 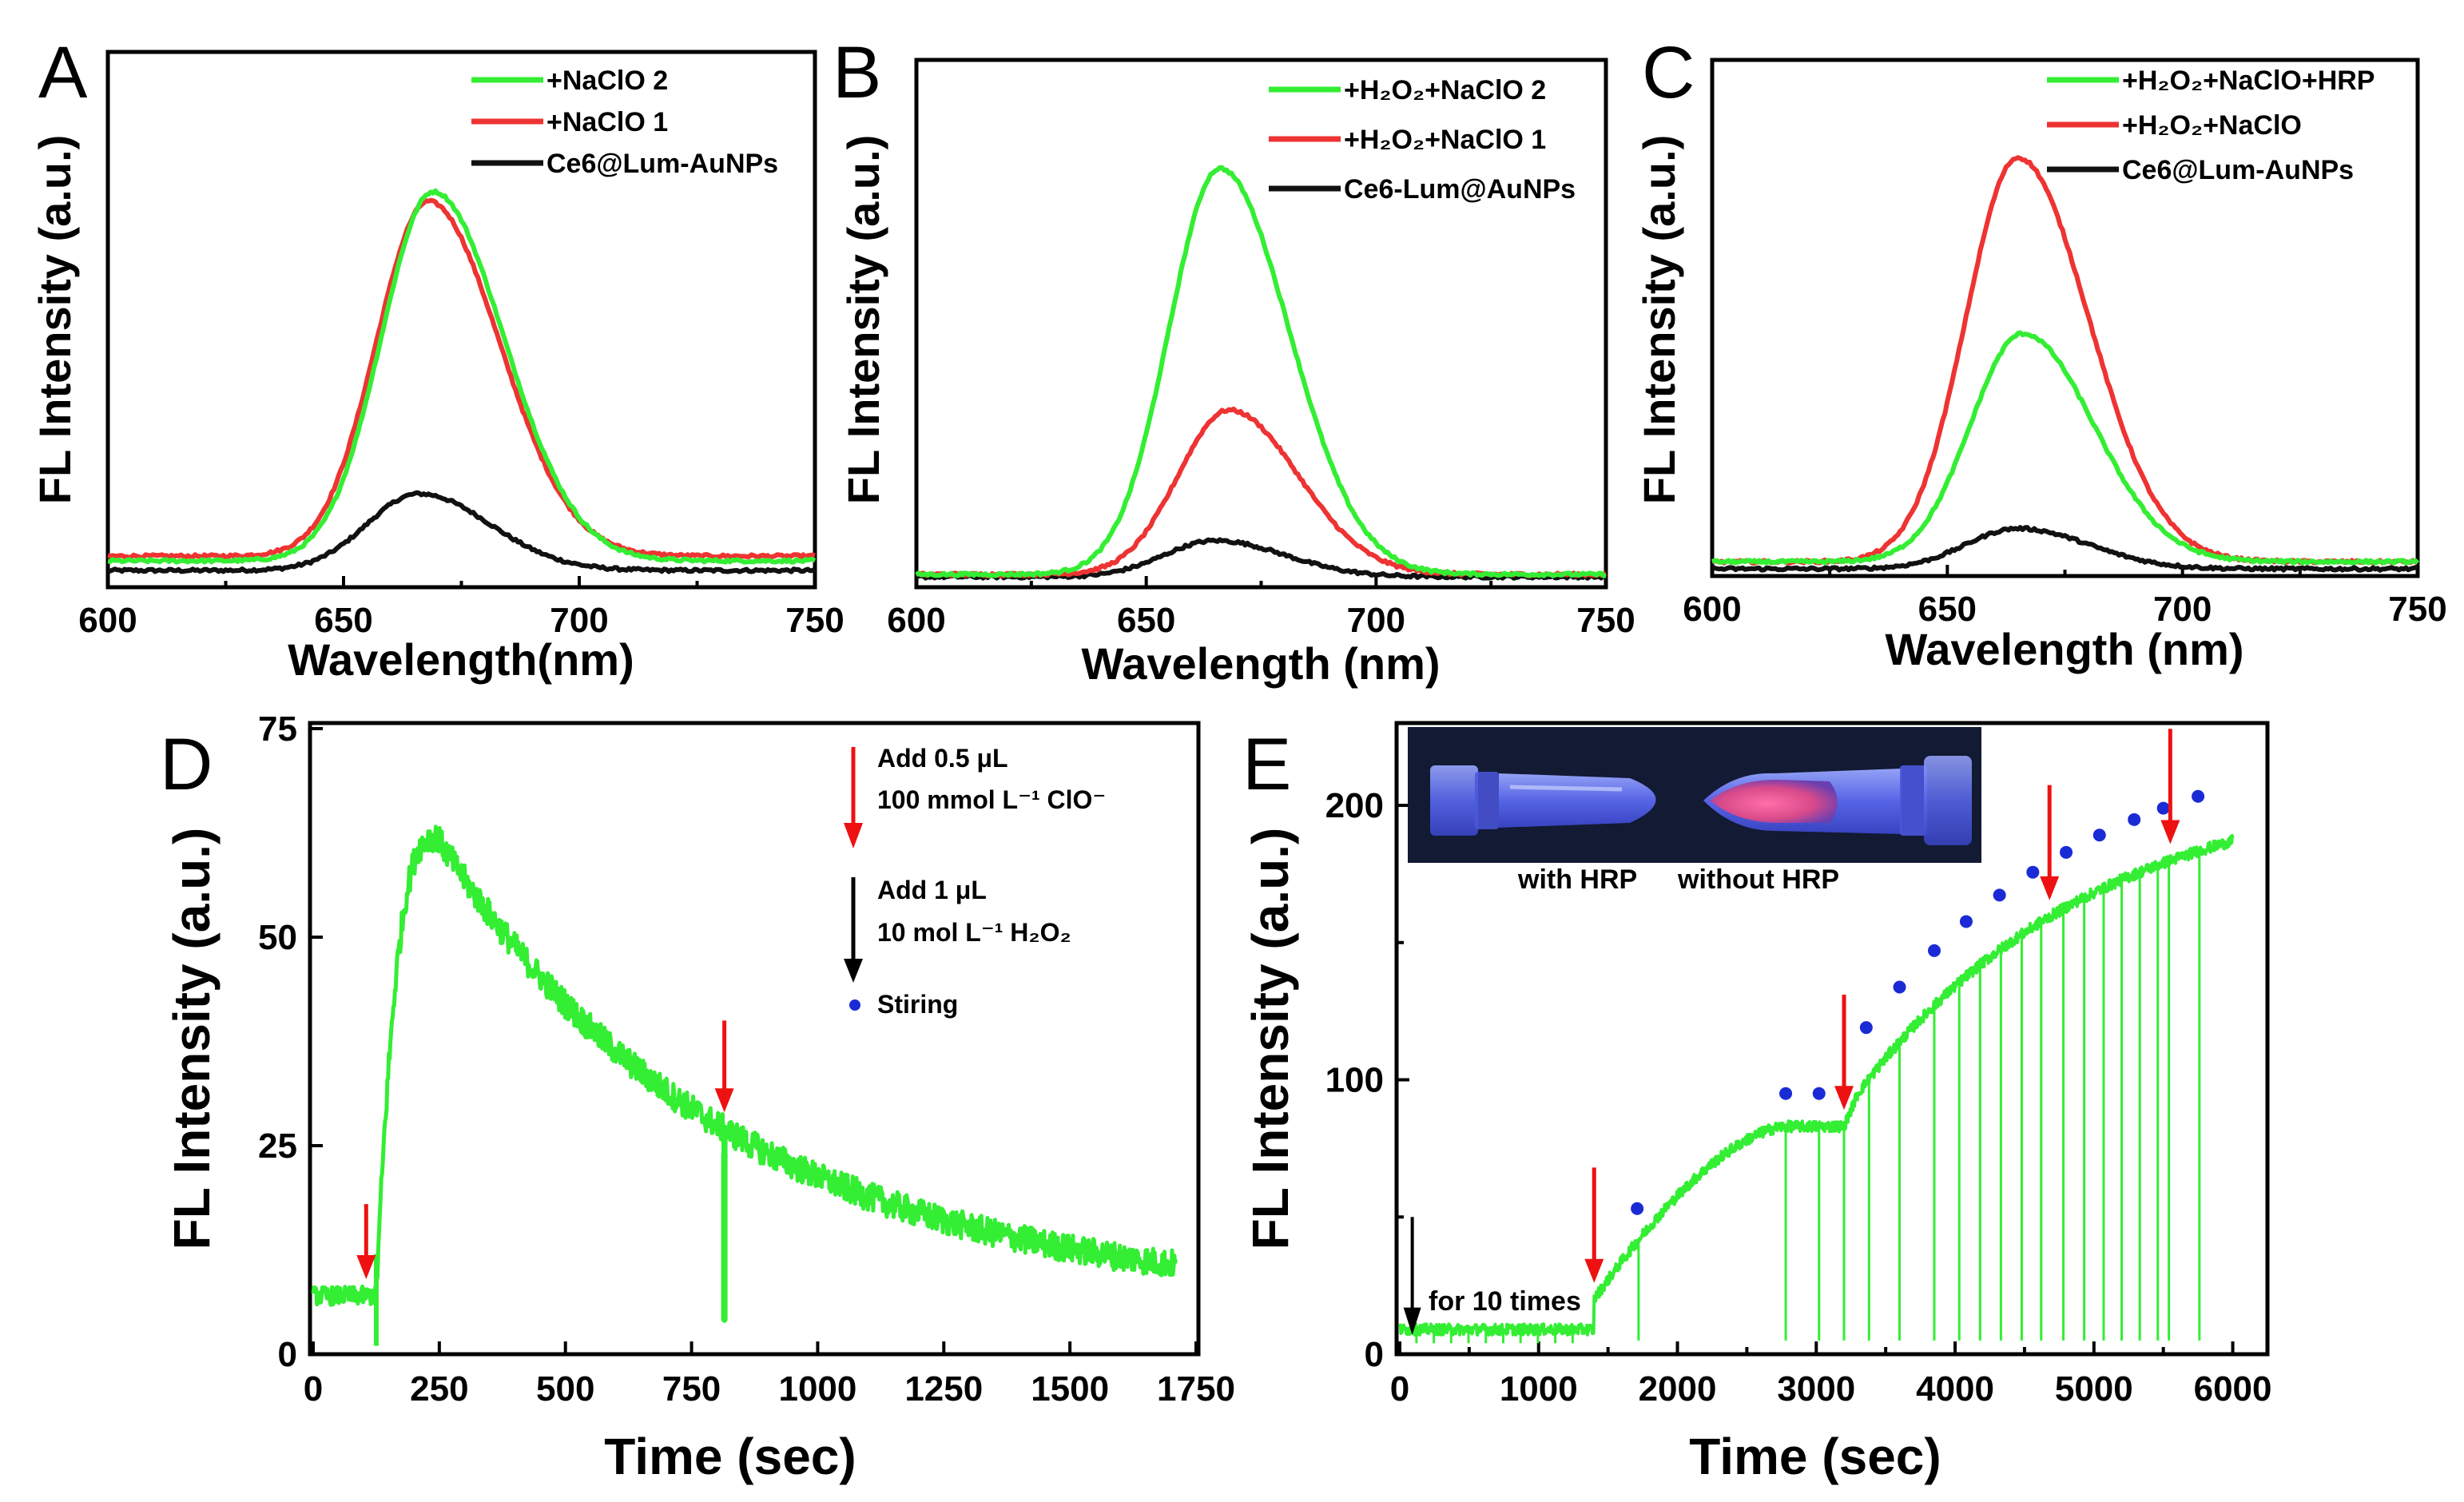 I want to click on panel-e-annotation: for 10 times, so click(x=1505, y=1301).